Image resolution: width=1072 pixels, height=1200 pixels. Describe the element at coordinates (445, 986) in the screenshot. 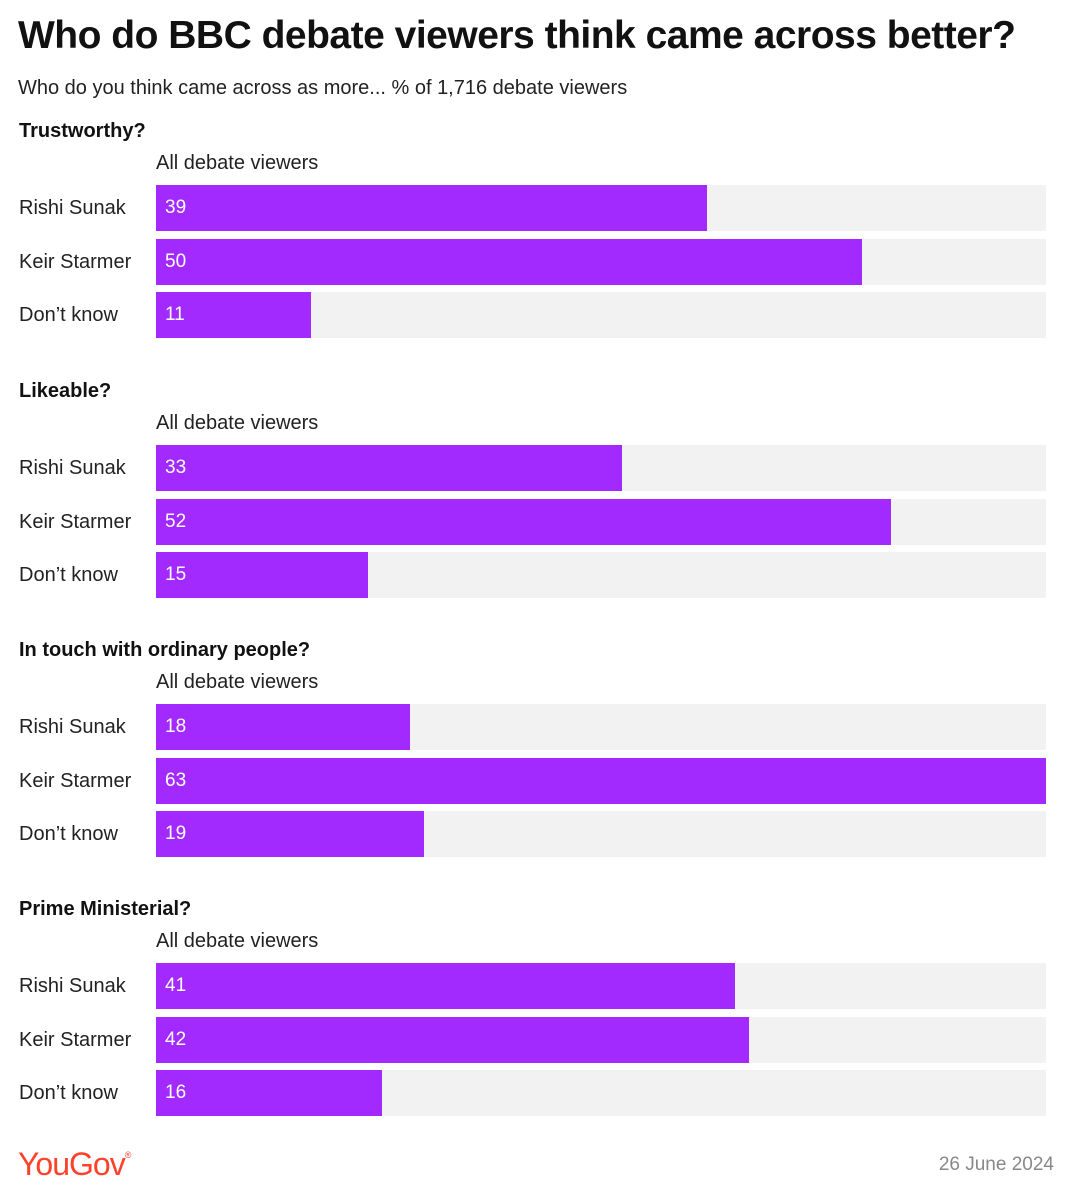

I see `bar: 41` at that location.